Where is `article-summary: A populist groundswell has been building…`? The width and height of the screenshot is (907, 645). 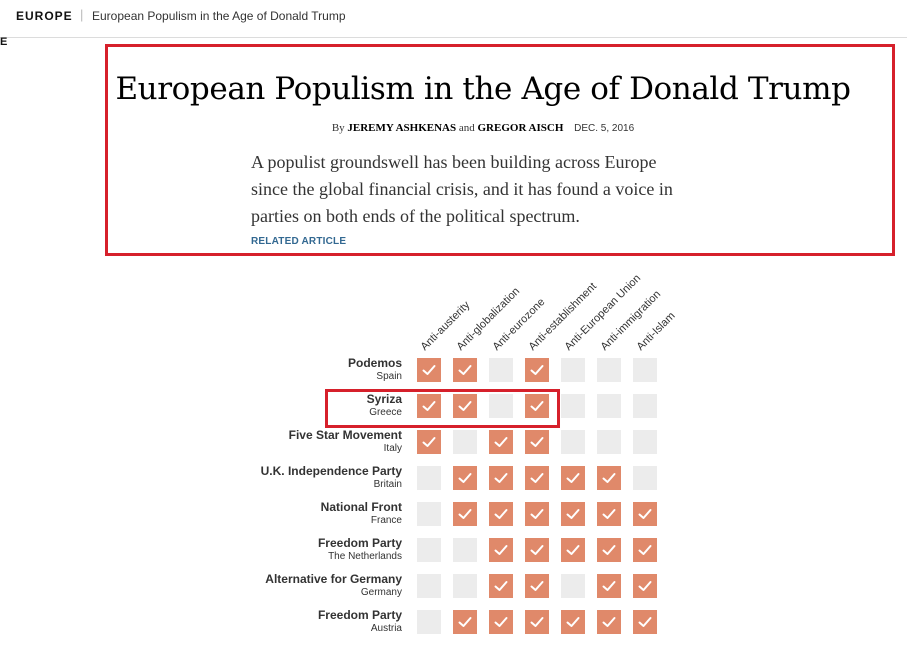
article-summary: A populist groundswell has been building… is located at coordinates (491, 189).